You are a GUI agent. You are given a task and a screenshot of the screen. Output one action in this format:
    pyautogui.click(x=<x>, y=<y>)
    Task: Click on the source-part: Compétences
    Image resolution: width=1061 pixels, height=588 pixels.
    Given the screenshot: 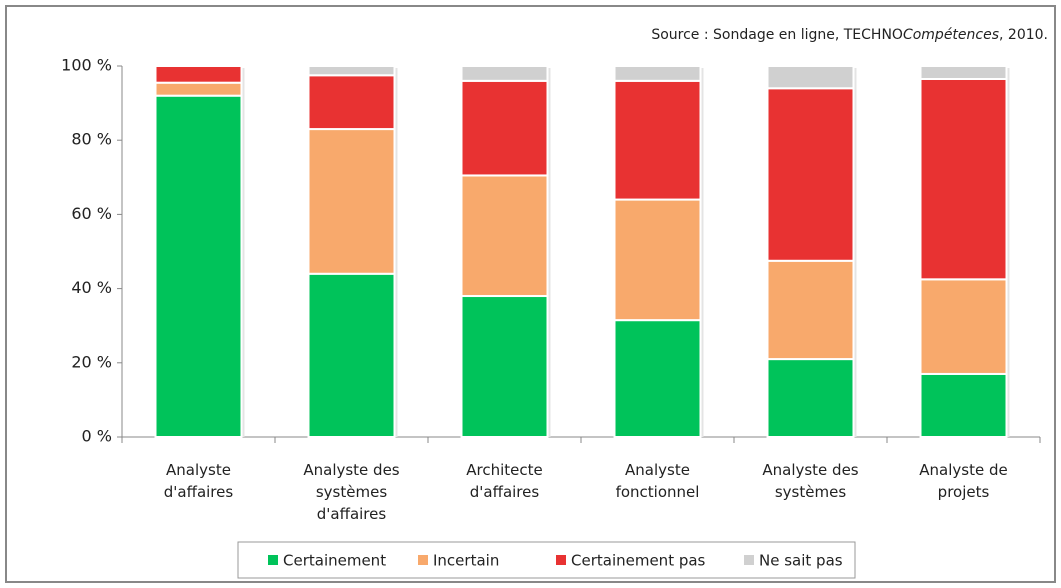 What is the action you would take?
    pyautogui.click(x=951, y=35)
    